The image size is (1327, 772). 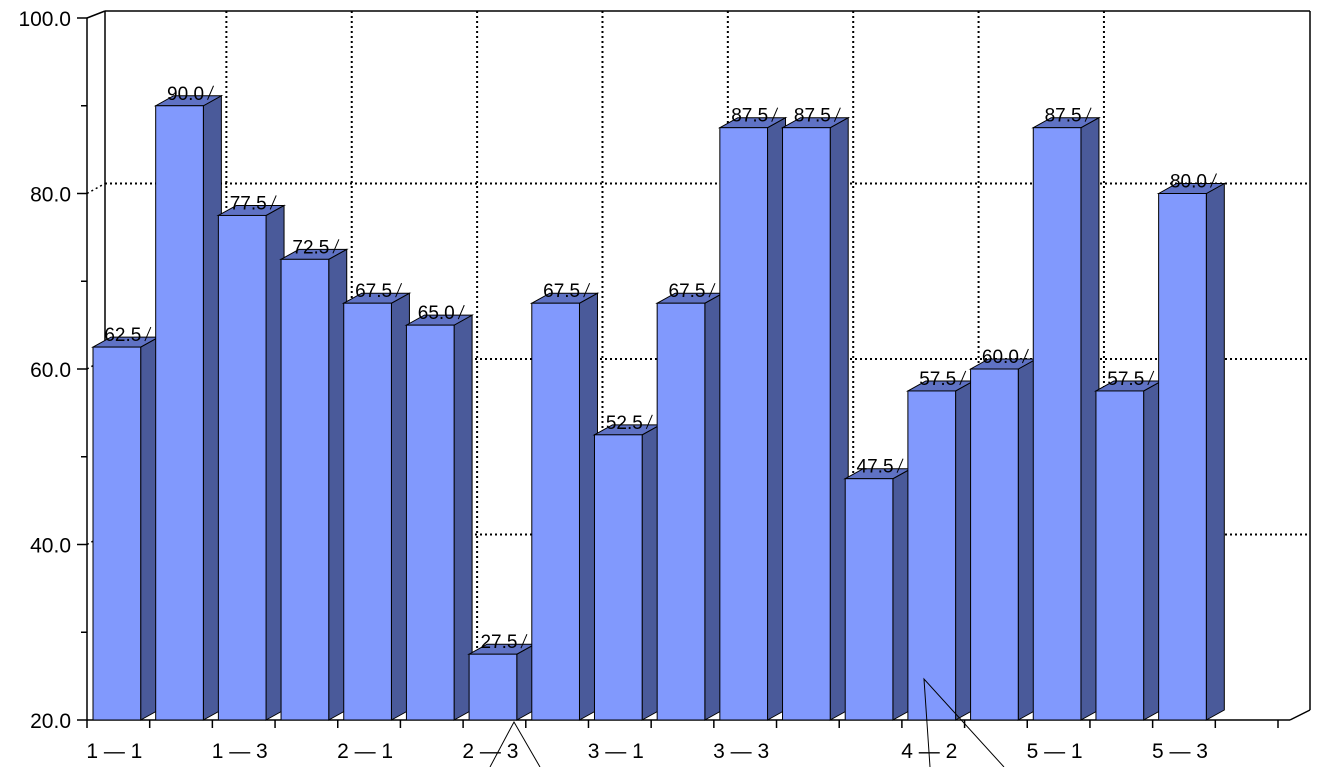 I want to click on data-label: 77.5, so click(x=248, y=203).